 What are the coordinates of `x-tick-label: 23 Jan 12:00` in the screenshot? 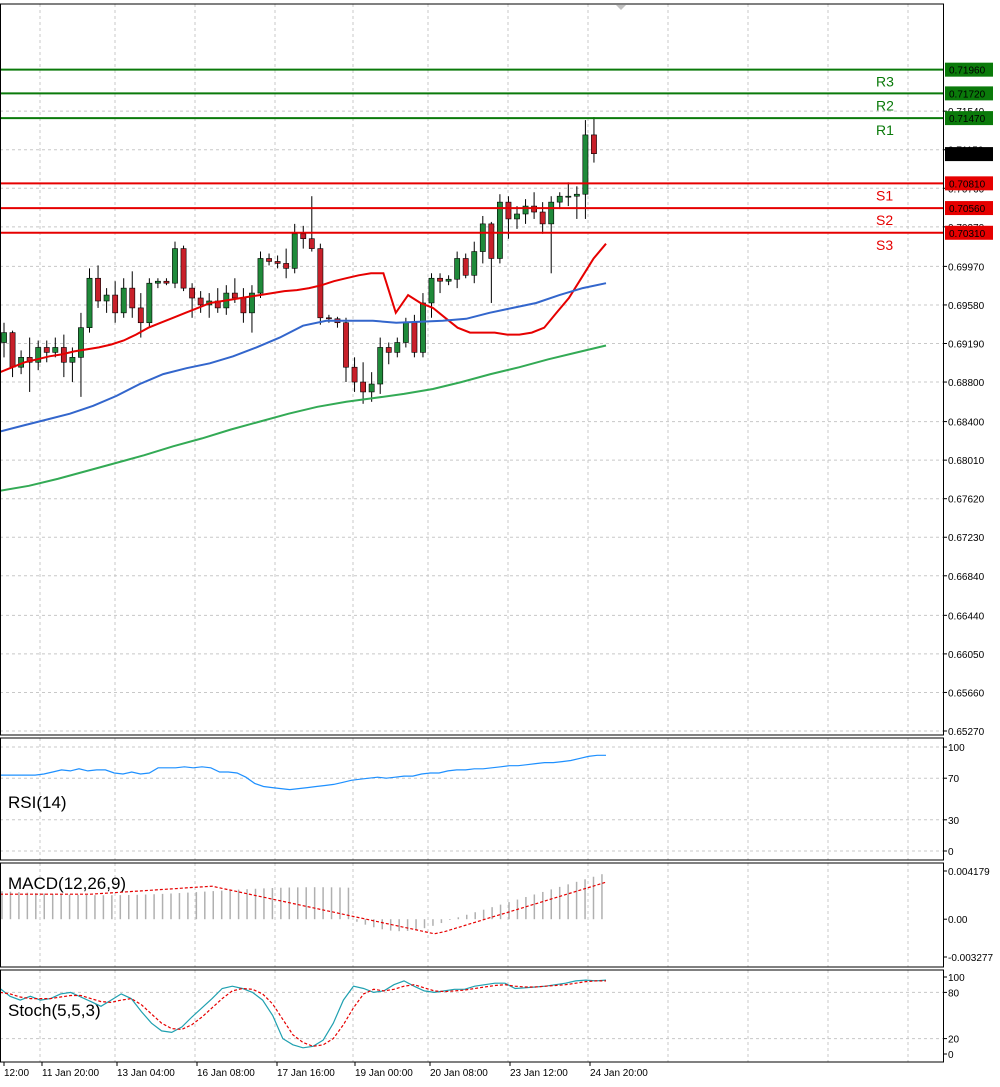 It's located at (539, 1073).